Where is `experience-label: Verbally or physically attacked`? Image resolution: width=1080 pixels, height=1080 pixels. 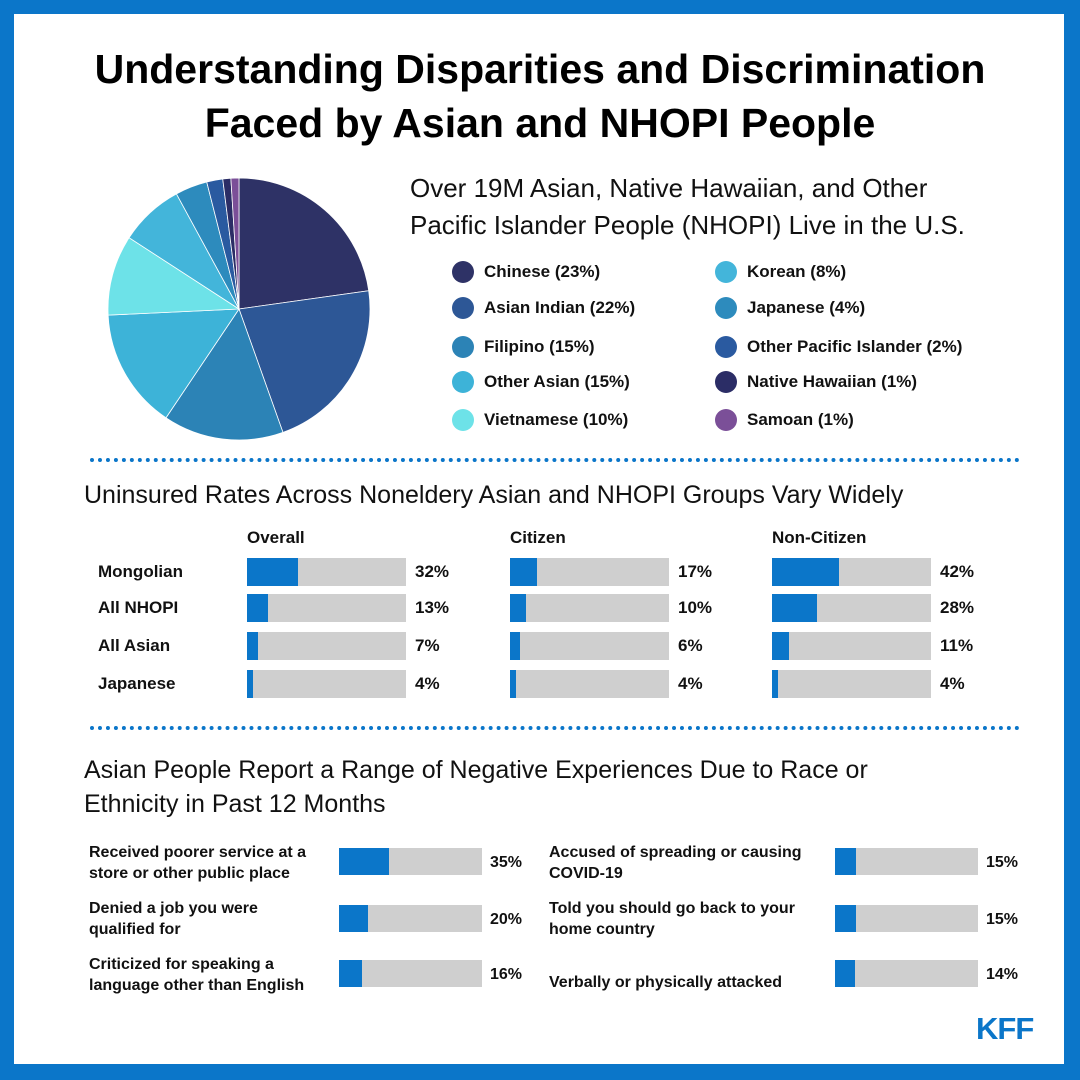
experience-label: Verbally or physically attacked is located at coordinates (669, 982).